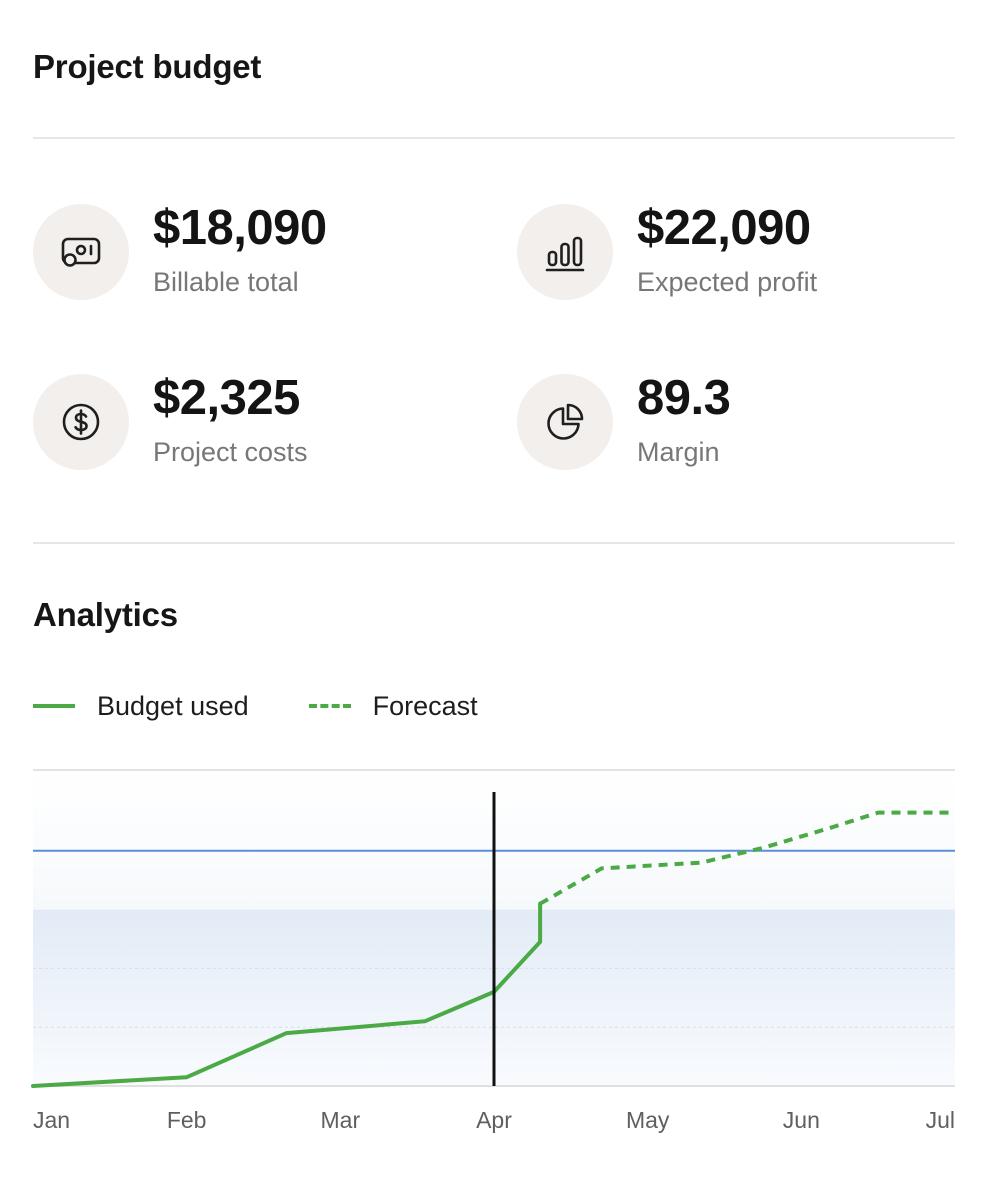  Describe the element at coordinates (801, 1120) in the screenshot. I see `x-tick-label: Jun` at that location.